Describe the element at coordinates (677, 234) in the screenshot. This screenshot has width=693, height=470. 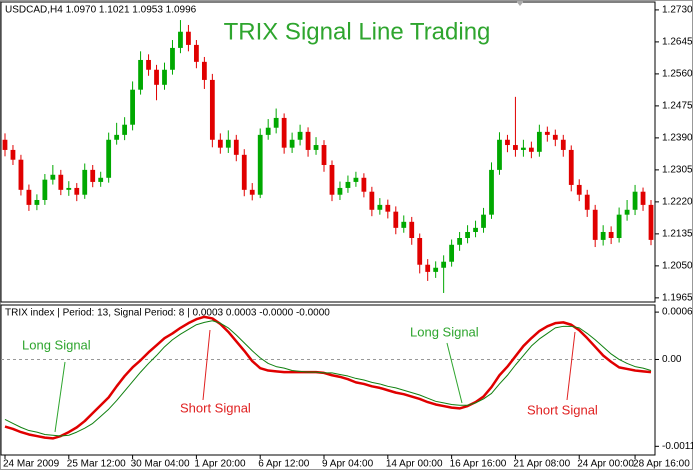
I see `y-tick-label: 1.2135` at that location.